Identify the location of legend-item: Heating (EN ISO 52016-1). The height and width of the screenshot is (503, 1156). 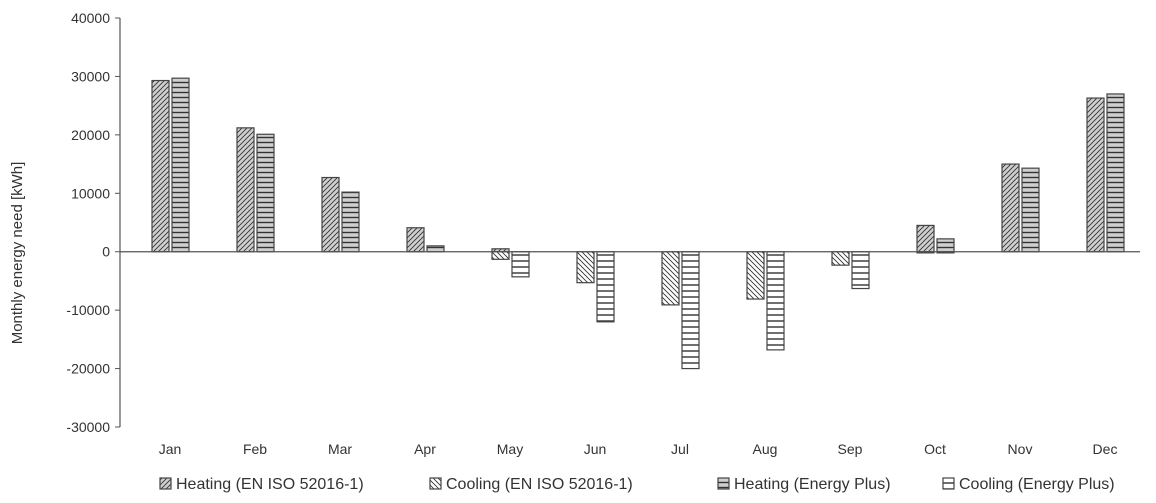
(261, 484).